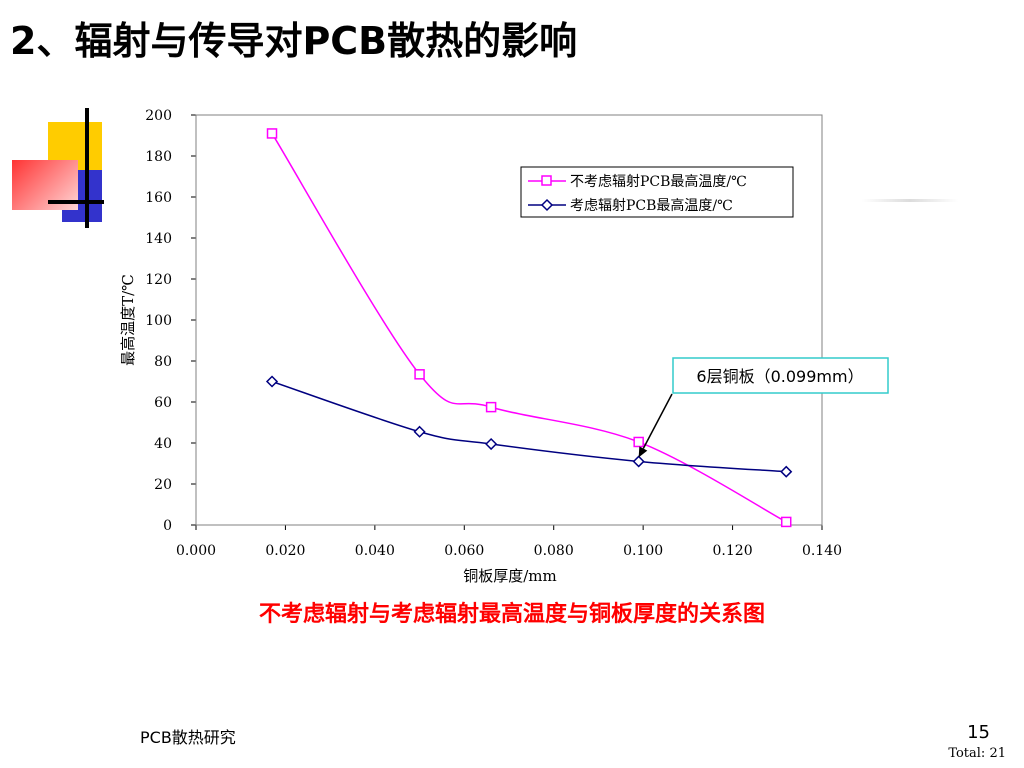  Describe the element at coordinates (657, 421) in the screenshot. I see `annotation-arrow` at that location.